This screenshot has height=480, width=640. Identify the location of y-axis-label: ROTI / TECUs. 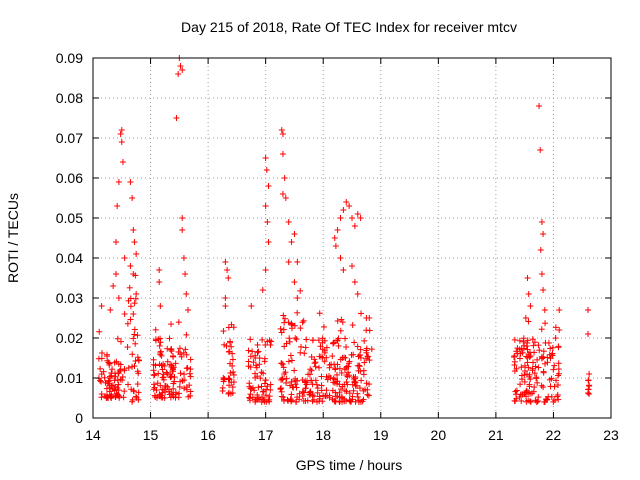
(13, 238).